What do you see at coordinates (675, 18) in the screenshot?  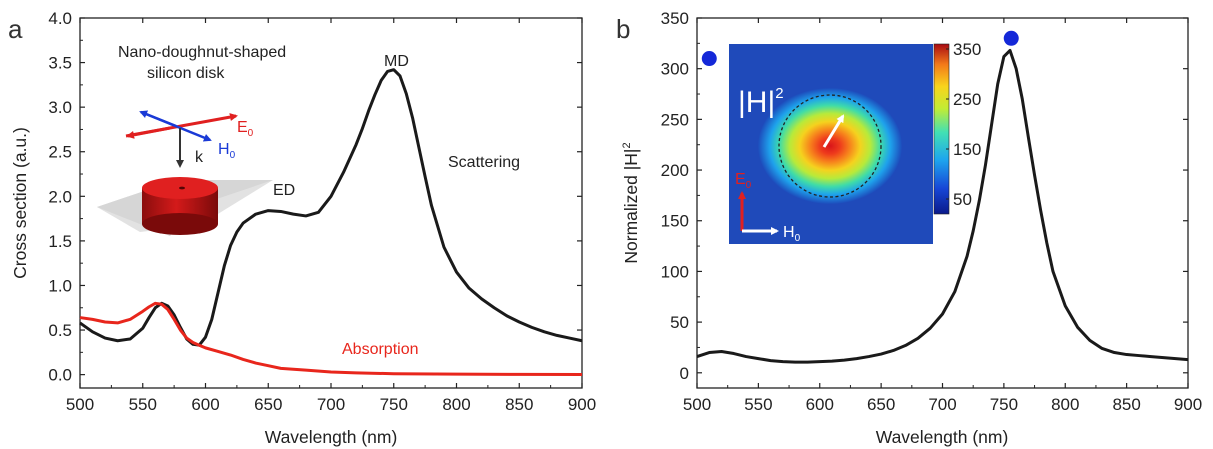 I see `y-tick-label-b: 350` at bounding box center [675, 18].